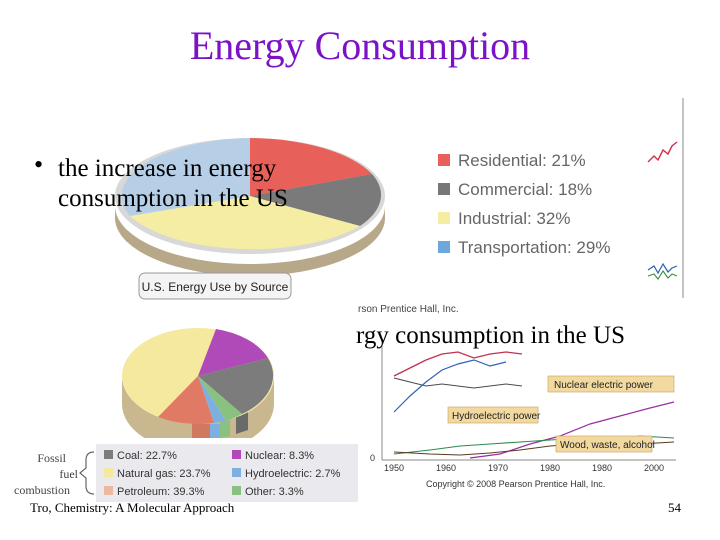 The width and height of the screenshot is (720, 540). I want to click on slide-title: Energy Consumption, so click(360, 45).